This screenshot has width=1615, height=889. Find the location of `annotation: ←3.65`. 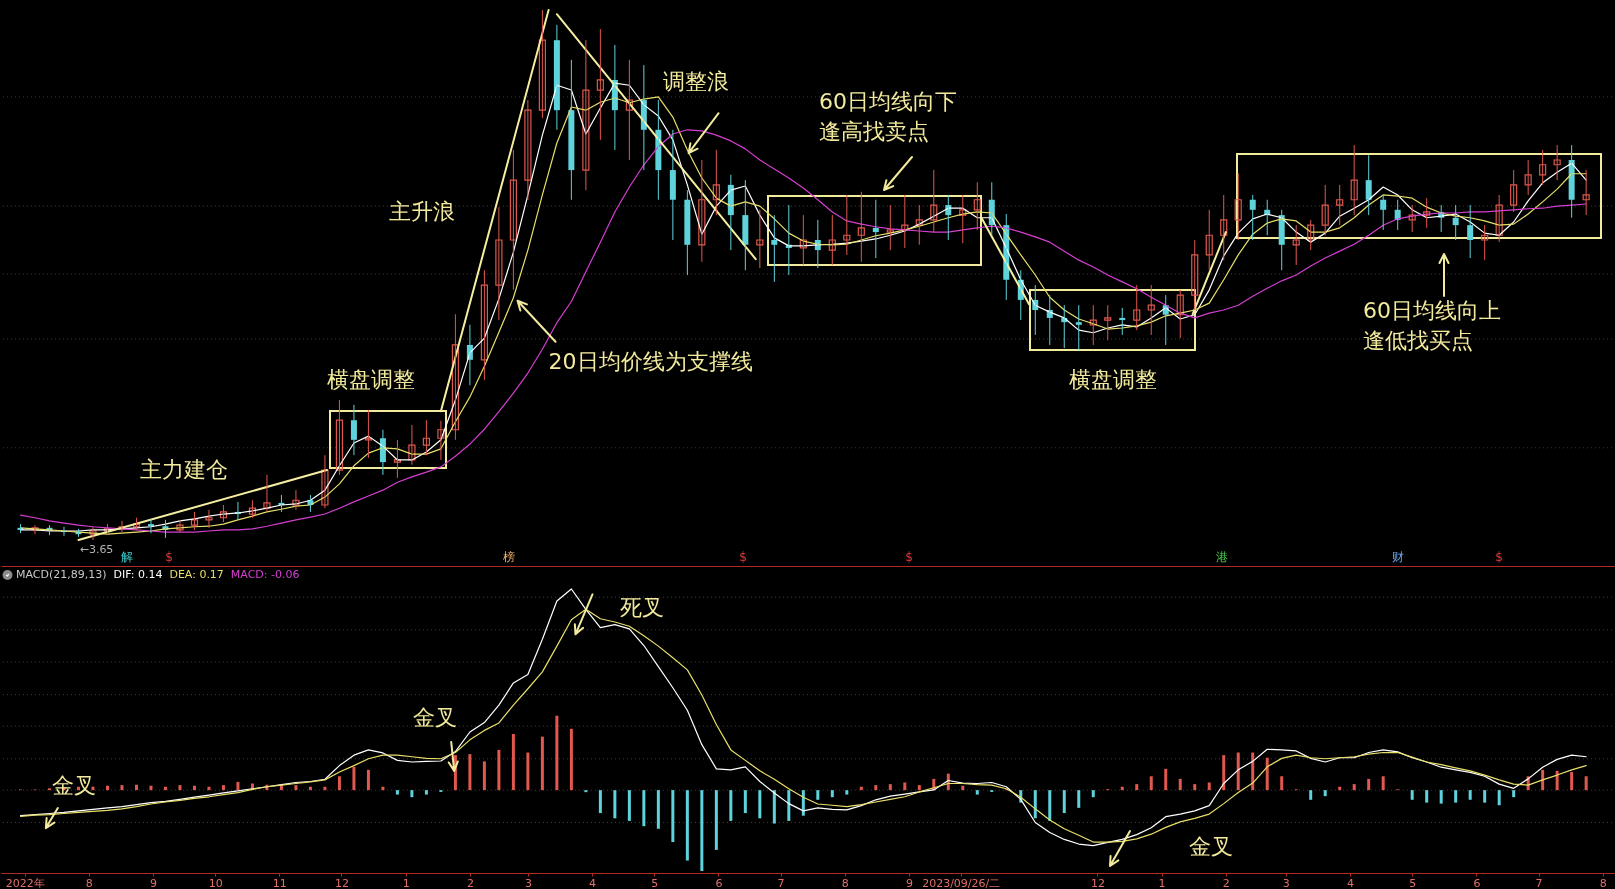

annotation: ←3.65 is located at coordinates (96, 549).